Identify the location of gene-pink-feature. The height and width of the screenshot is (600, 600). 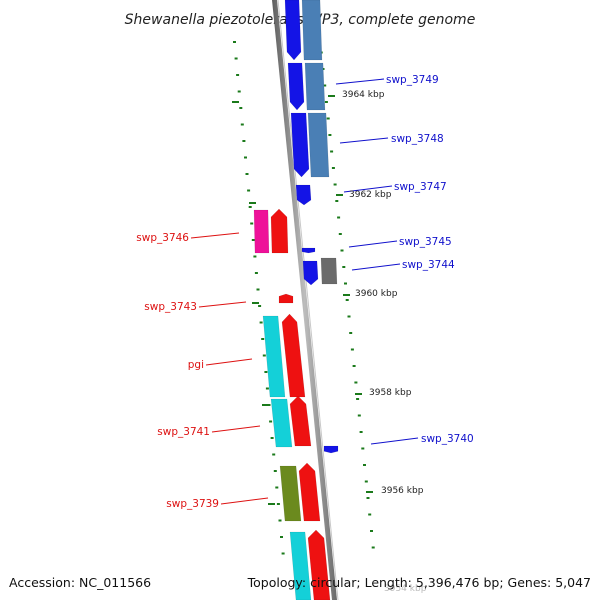
(261, 231).